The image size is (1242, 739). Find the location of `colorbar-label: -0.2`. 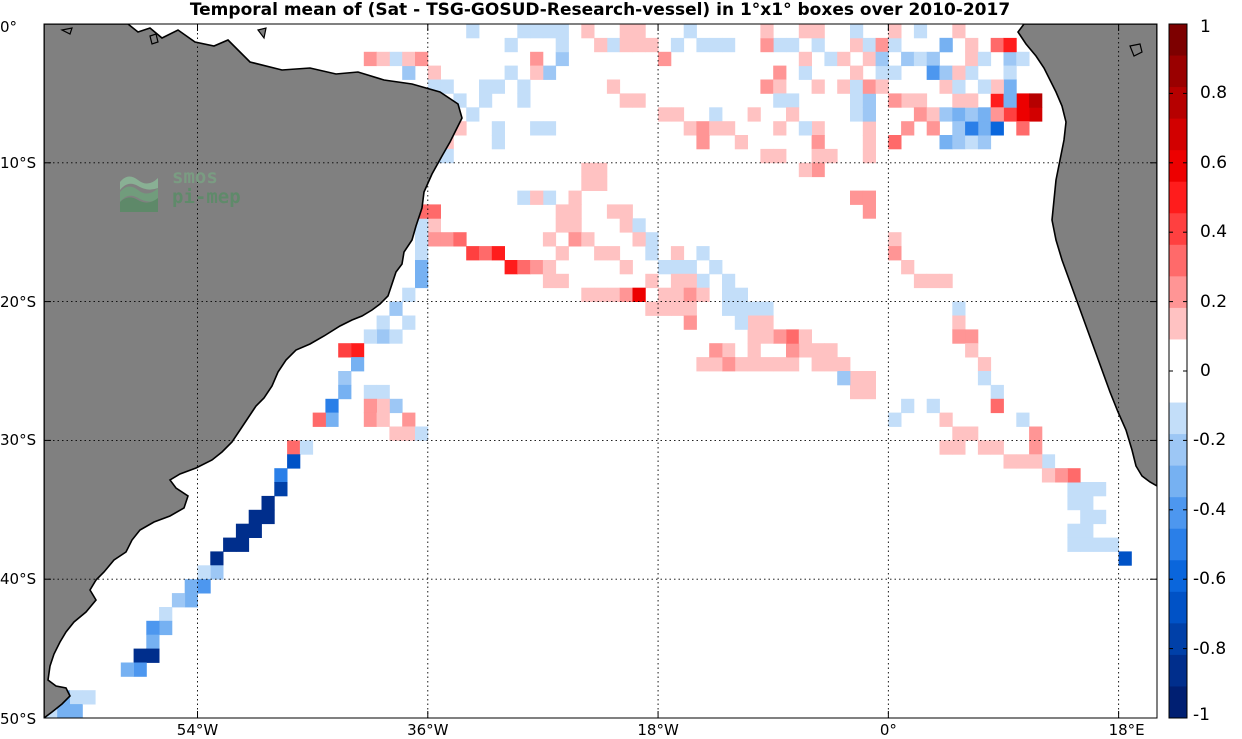

colorbar-label: -0.2 is located at coordinates (1210, 440).